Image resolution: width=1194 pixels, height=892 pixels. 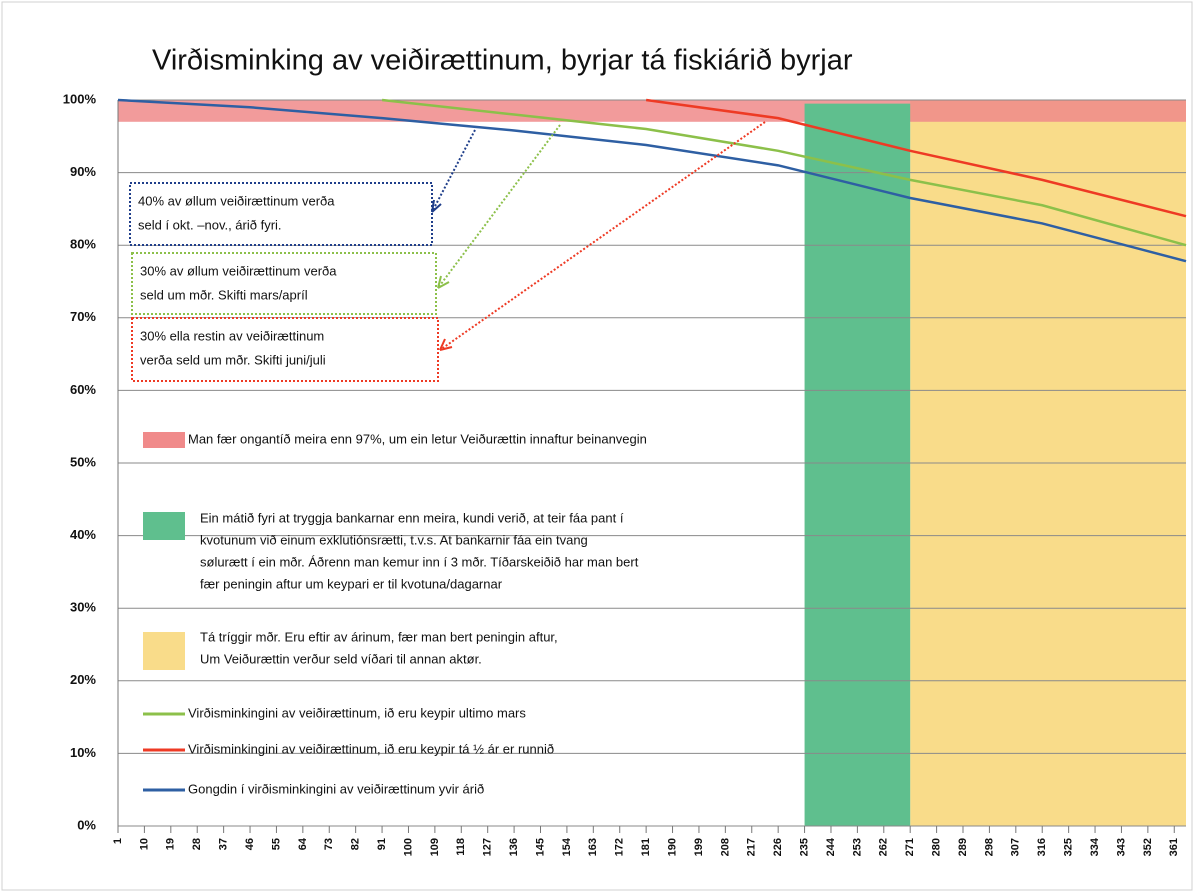 What do you see at coordinates (725, 847) in the screenshot?
I see `x-tick-label: 208` at bounding box center [725, 847].